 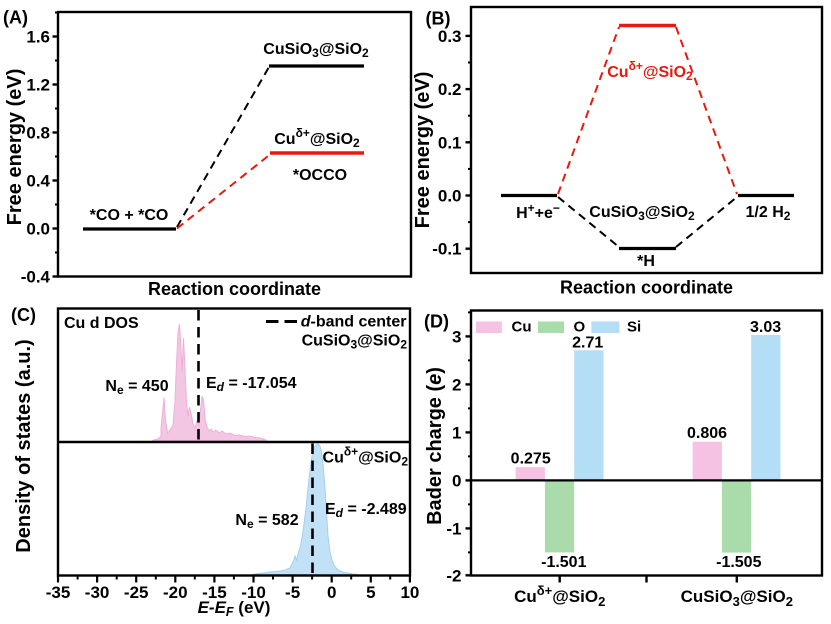 I want to click on svg-text: *OCCO, so click(x=320, y=175).